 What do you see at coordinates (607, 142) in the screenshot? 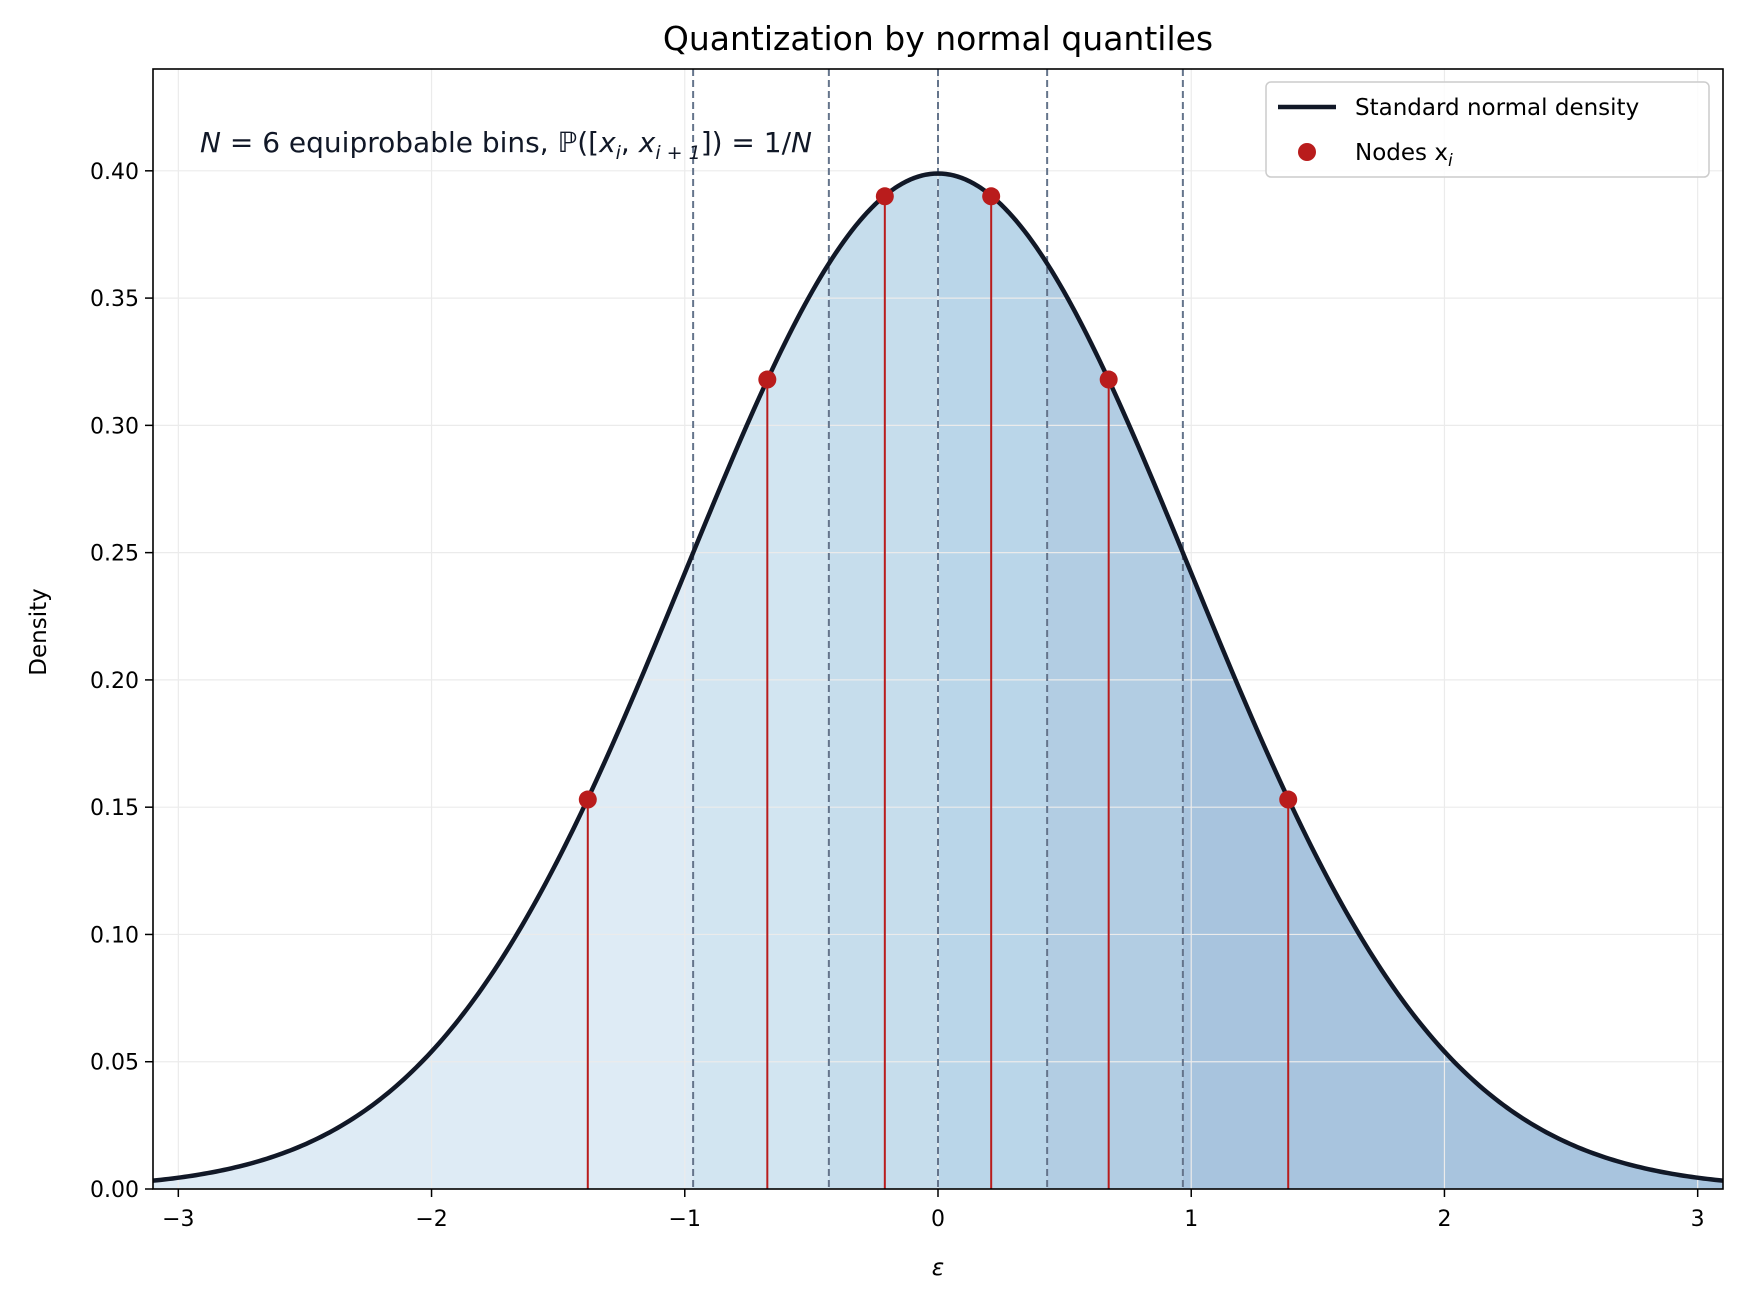
I see `annotation-xi: x` at bounding box center [607, 142].